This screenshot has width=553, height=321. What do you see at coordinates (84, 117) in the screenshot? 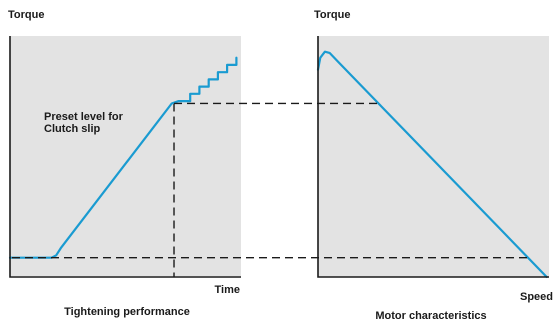
I see `preset-level-annotation-line-1: Preset level for` at bounding box center [84, 117].